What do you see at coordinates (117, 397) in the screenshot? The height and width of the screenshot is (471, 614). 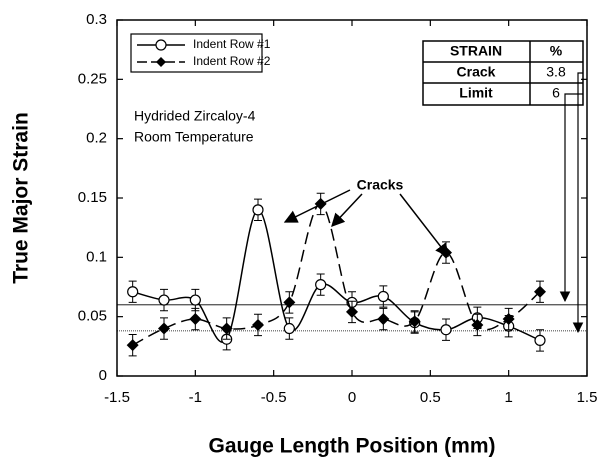 I see `x-tick-label: -1.5` at bounding box center [117, 397].